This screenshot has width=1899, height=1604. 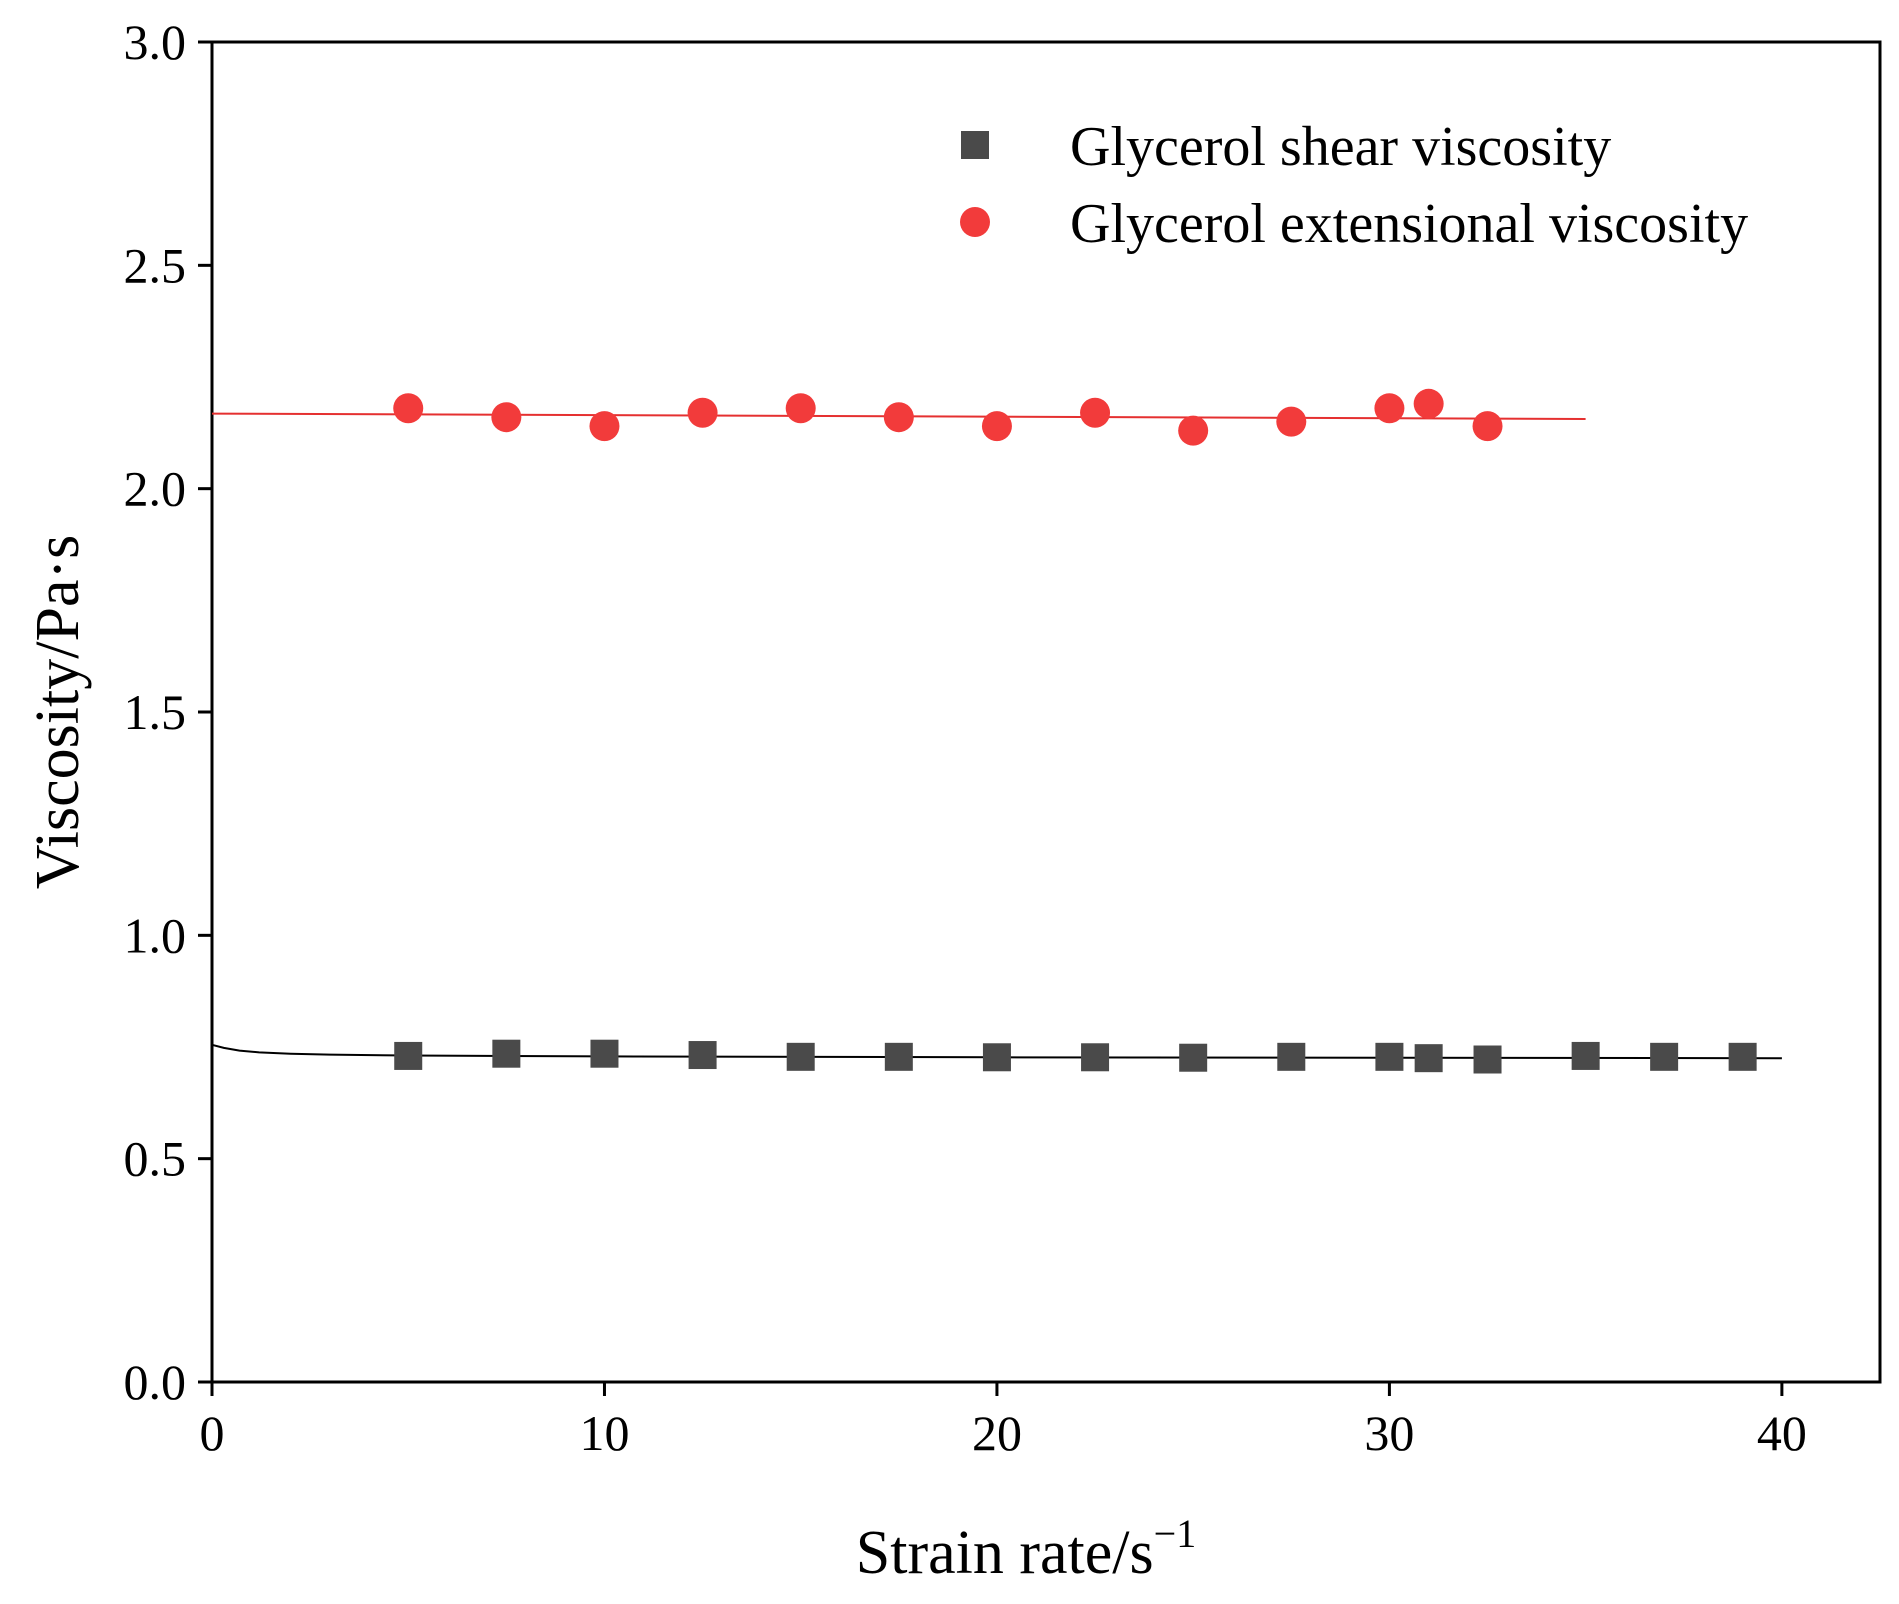 What do you see at coordinates (155, 42) in the screenshot?
I see `y-tick-label: 3.0` at bounding box center [155, 42].